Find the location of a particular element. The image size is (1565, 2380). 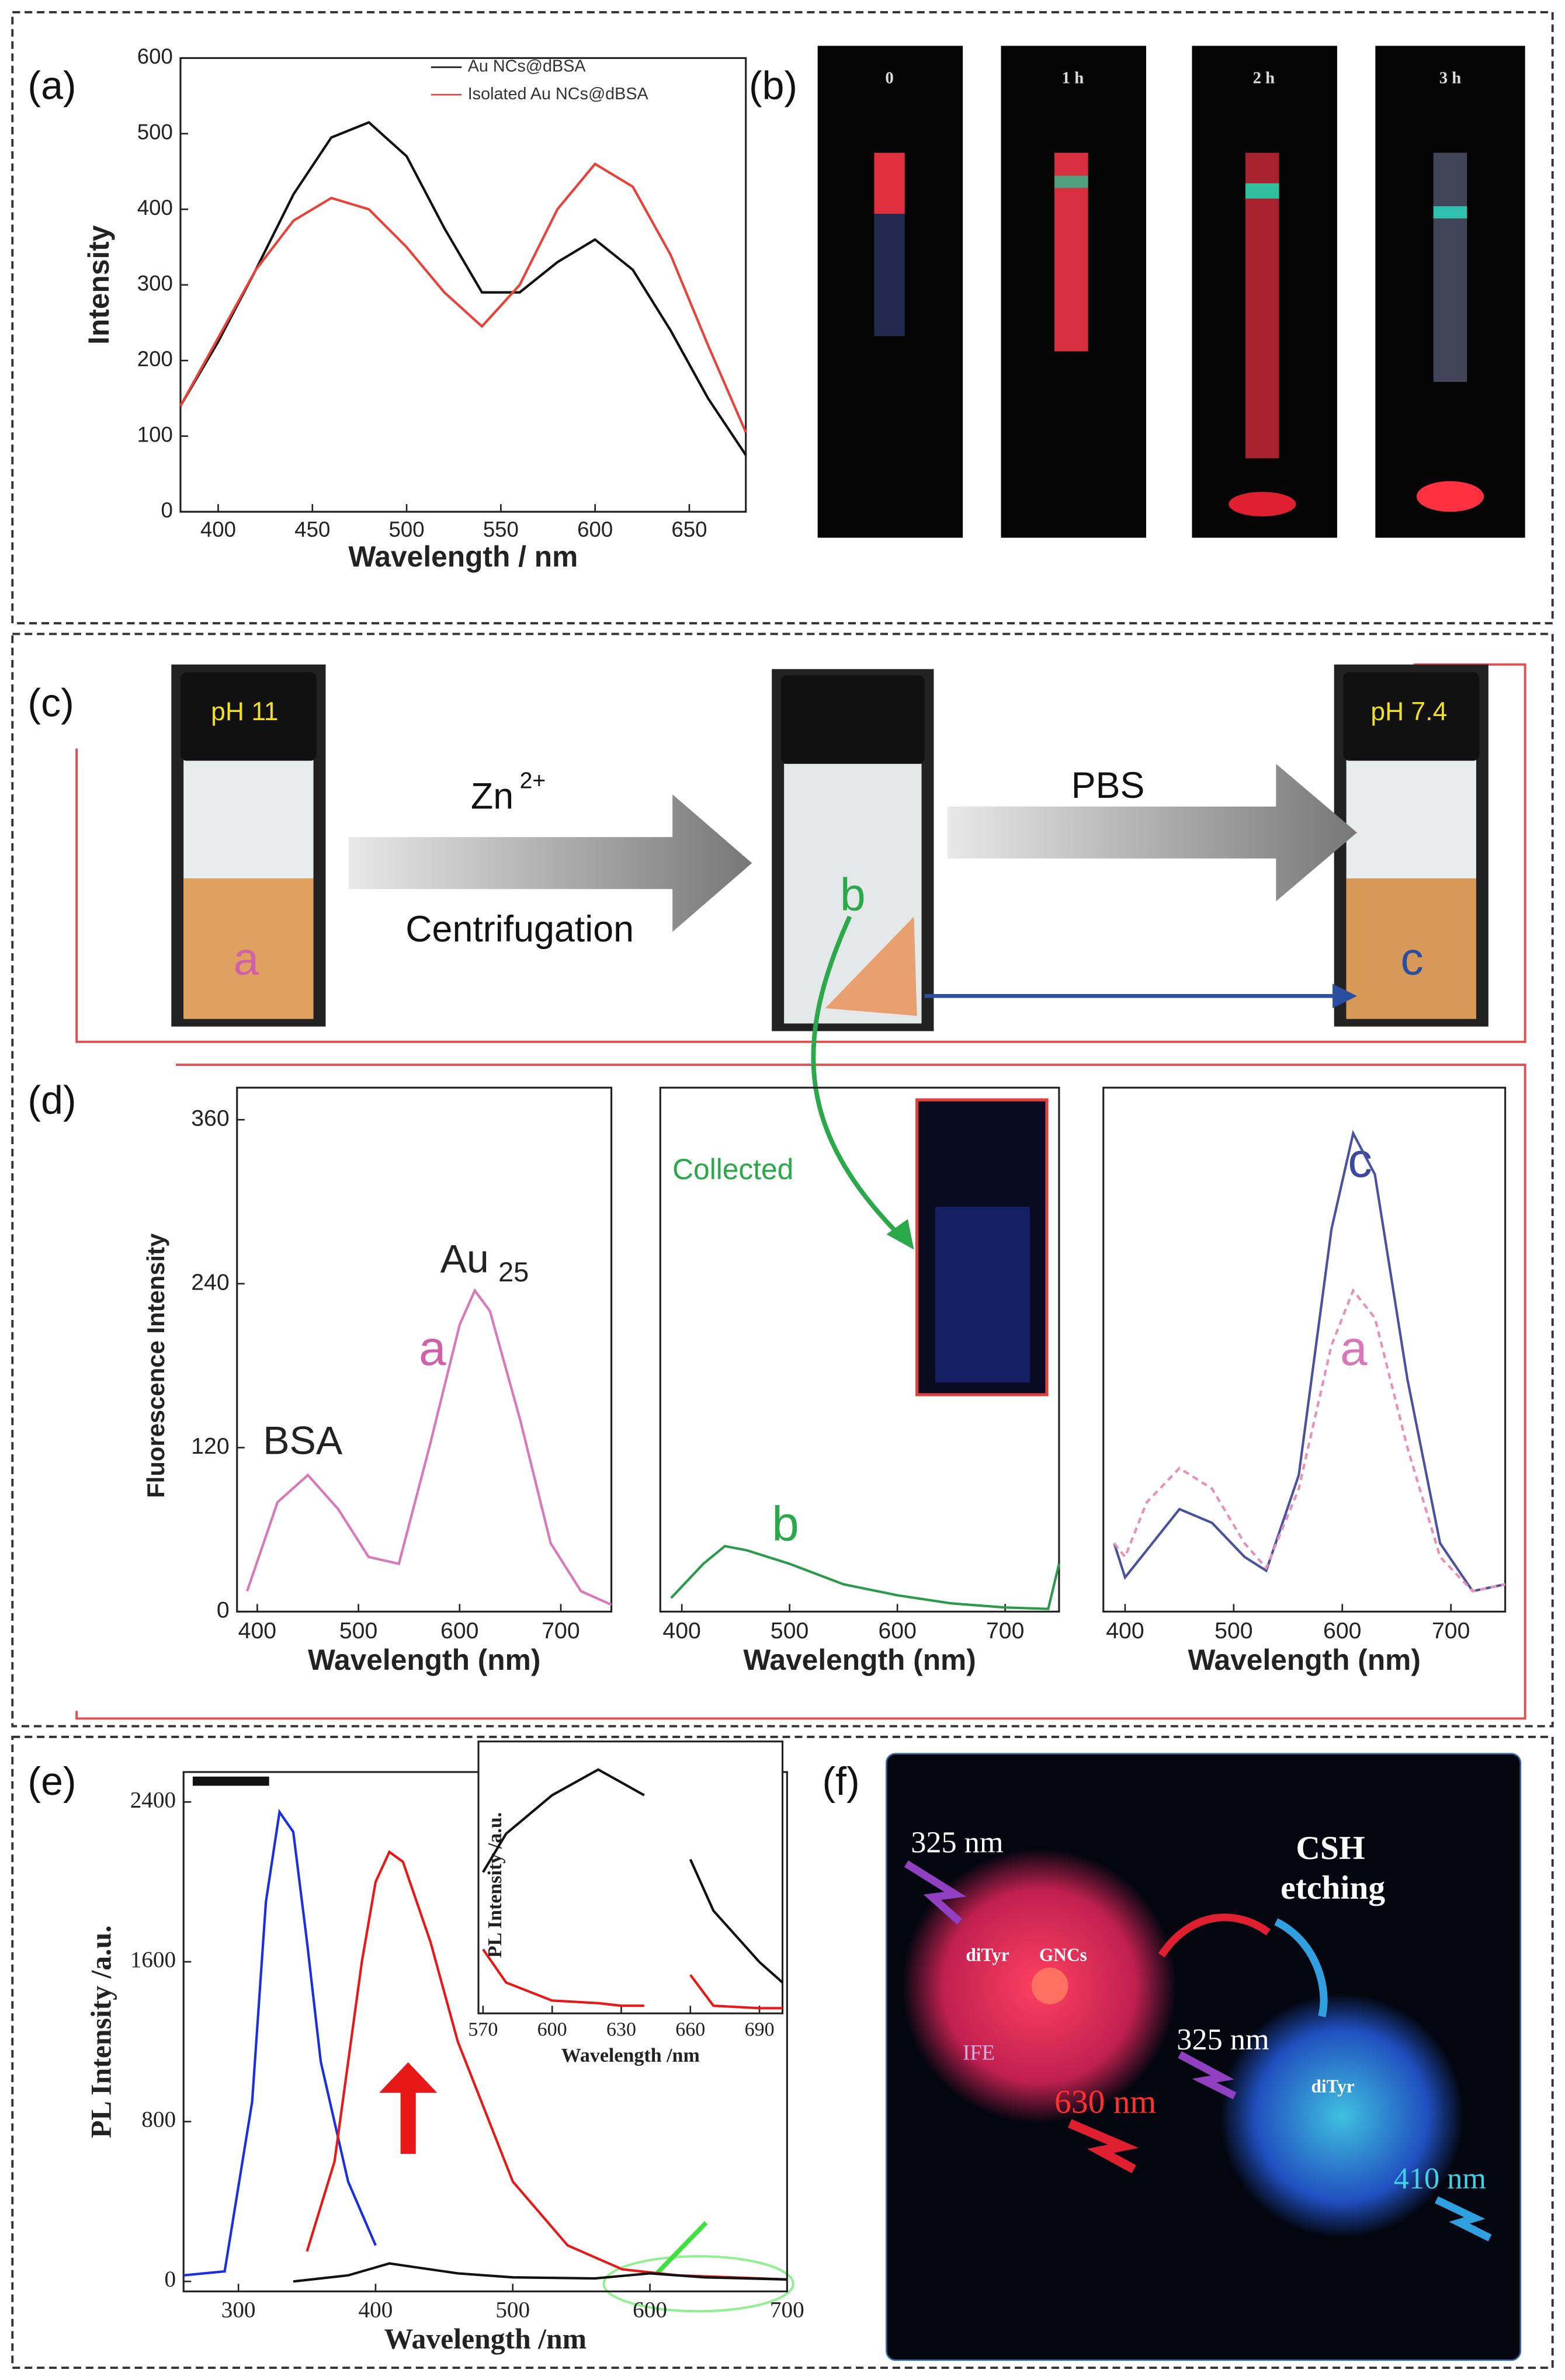

panel-label: (d) is located at coordinates (51, 1100).